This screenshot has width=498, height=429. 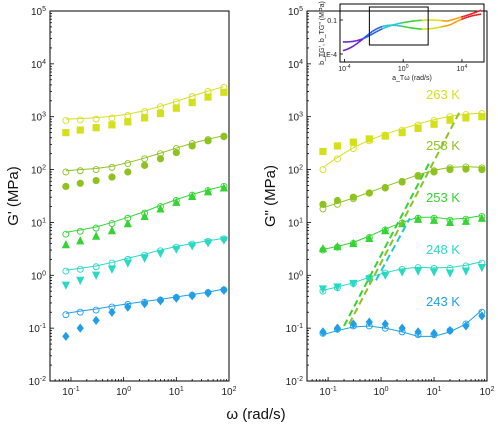 I want to click on y-tick-label-left: 10⁴, so click(x=38, y=65).